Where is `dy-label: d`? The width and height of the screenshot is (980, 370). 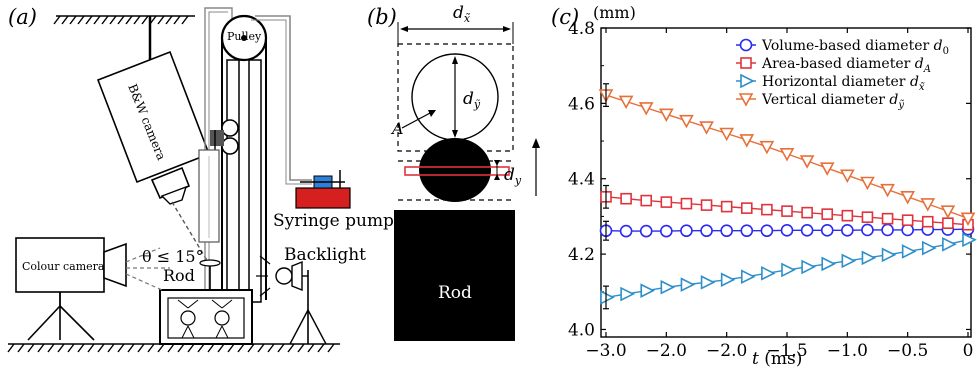
dy-label: d is located at coordinates (468, 99).